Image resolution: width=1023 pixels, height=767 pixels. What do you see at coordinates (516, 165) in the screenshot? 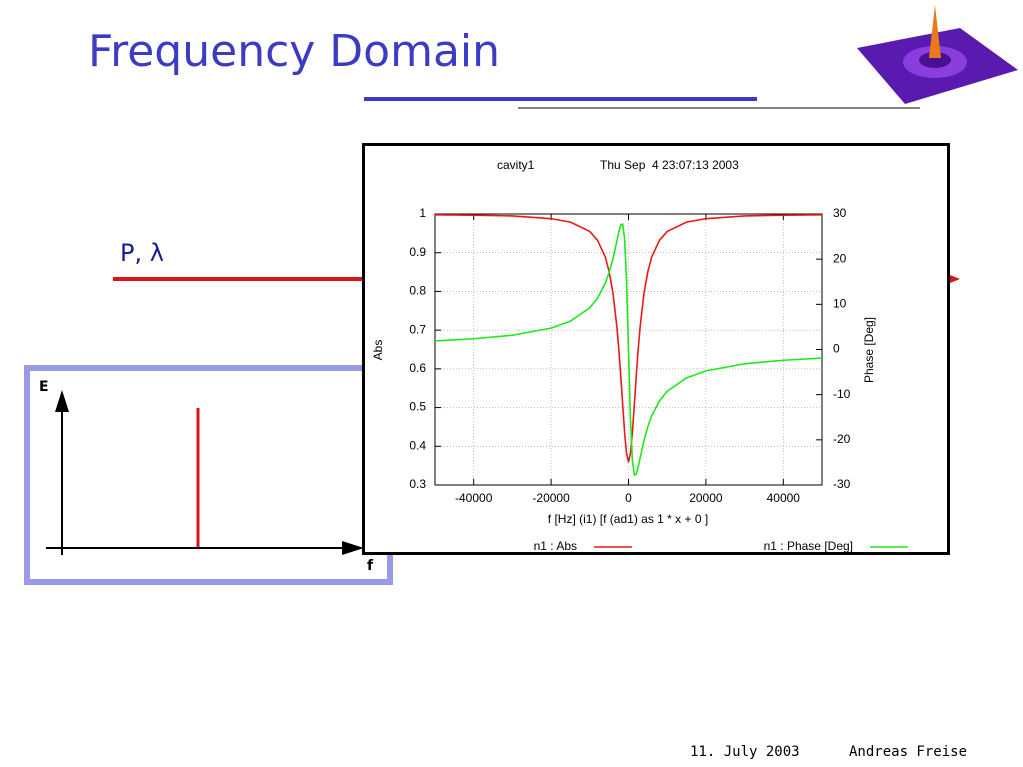
I see `chart-title: cavity1` at bounding box center [516, 165].